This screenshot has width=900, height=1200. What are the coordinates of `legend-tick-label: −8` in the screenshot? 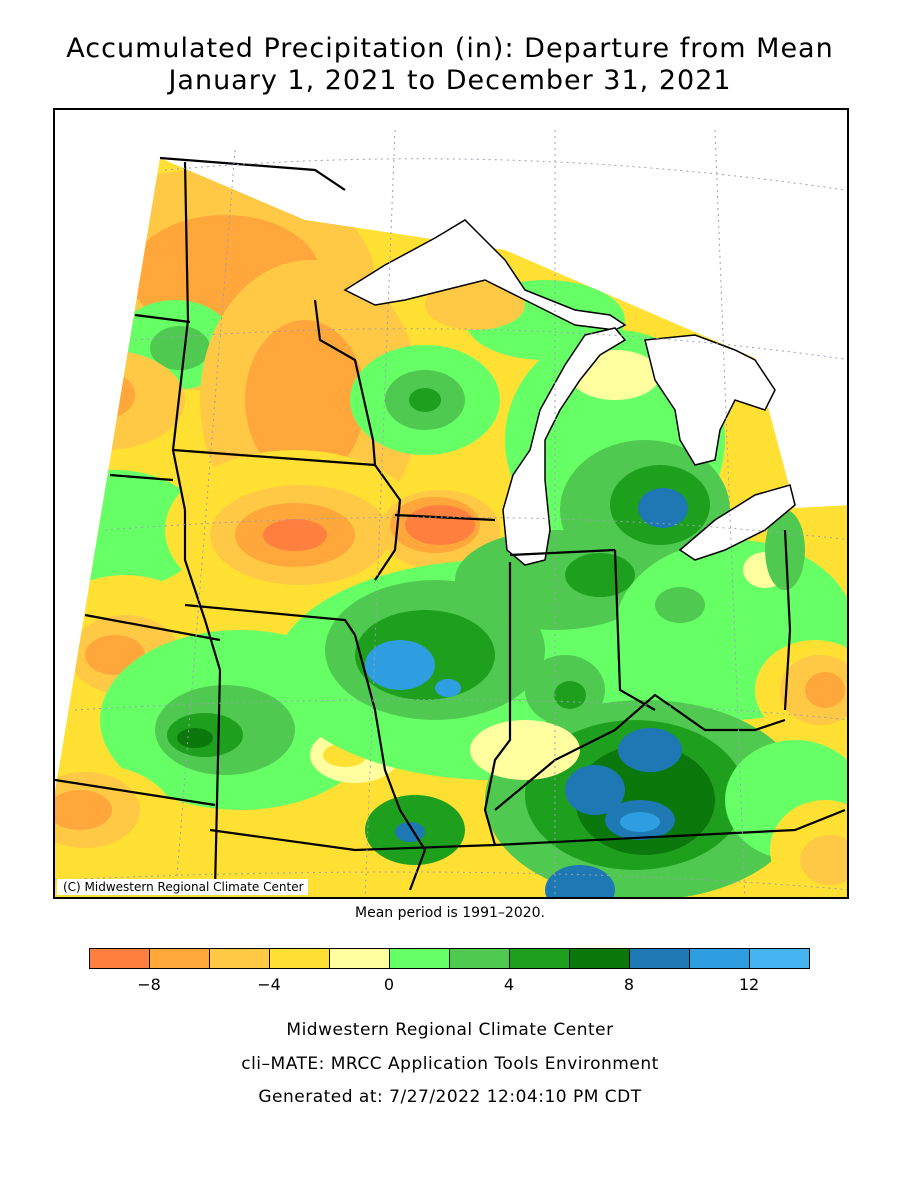 It's located at (149, 984).